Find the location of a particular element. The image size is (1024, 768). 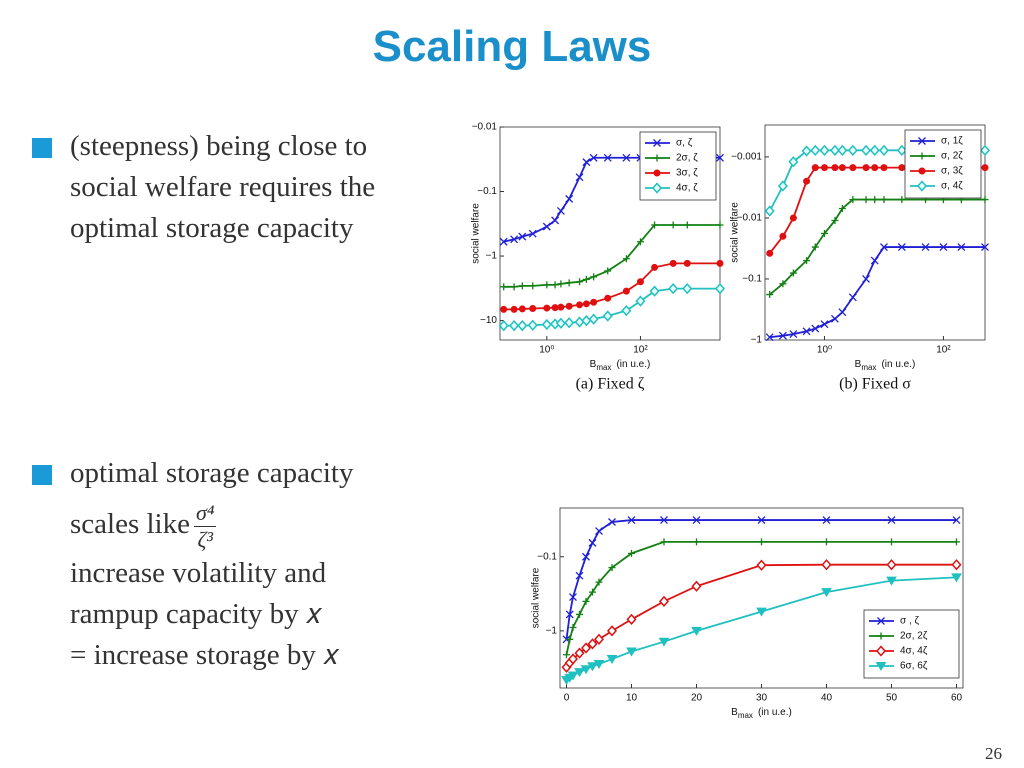

bullet-text: scales like is located at coordinates (130, 524).